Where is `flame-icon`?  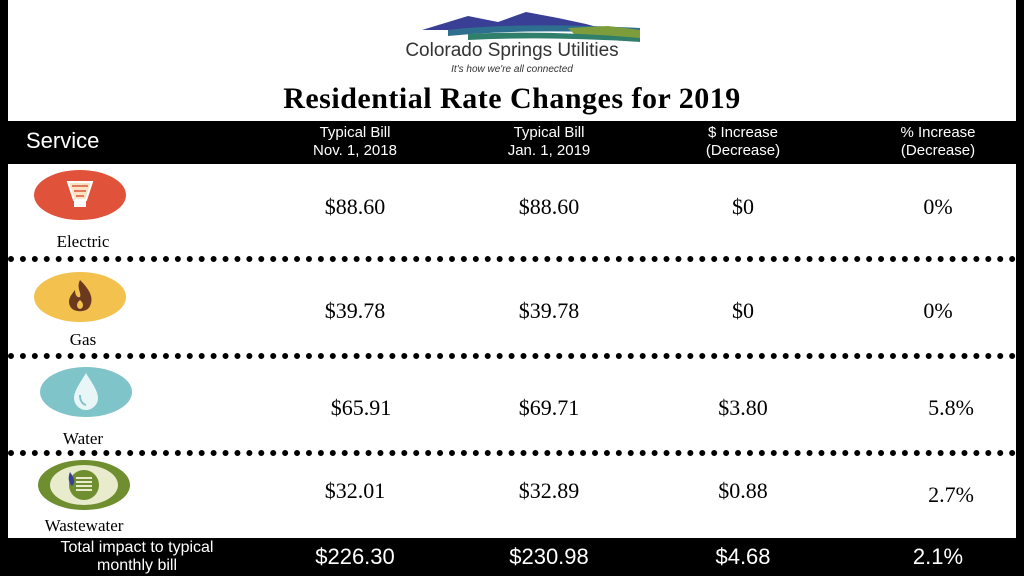
flame-icon is located at coordinates (80, 296).